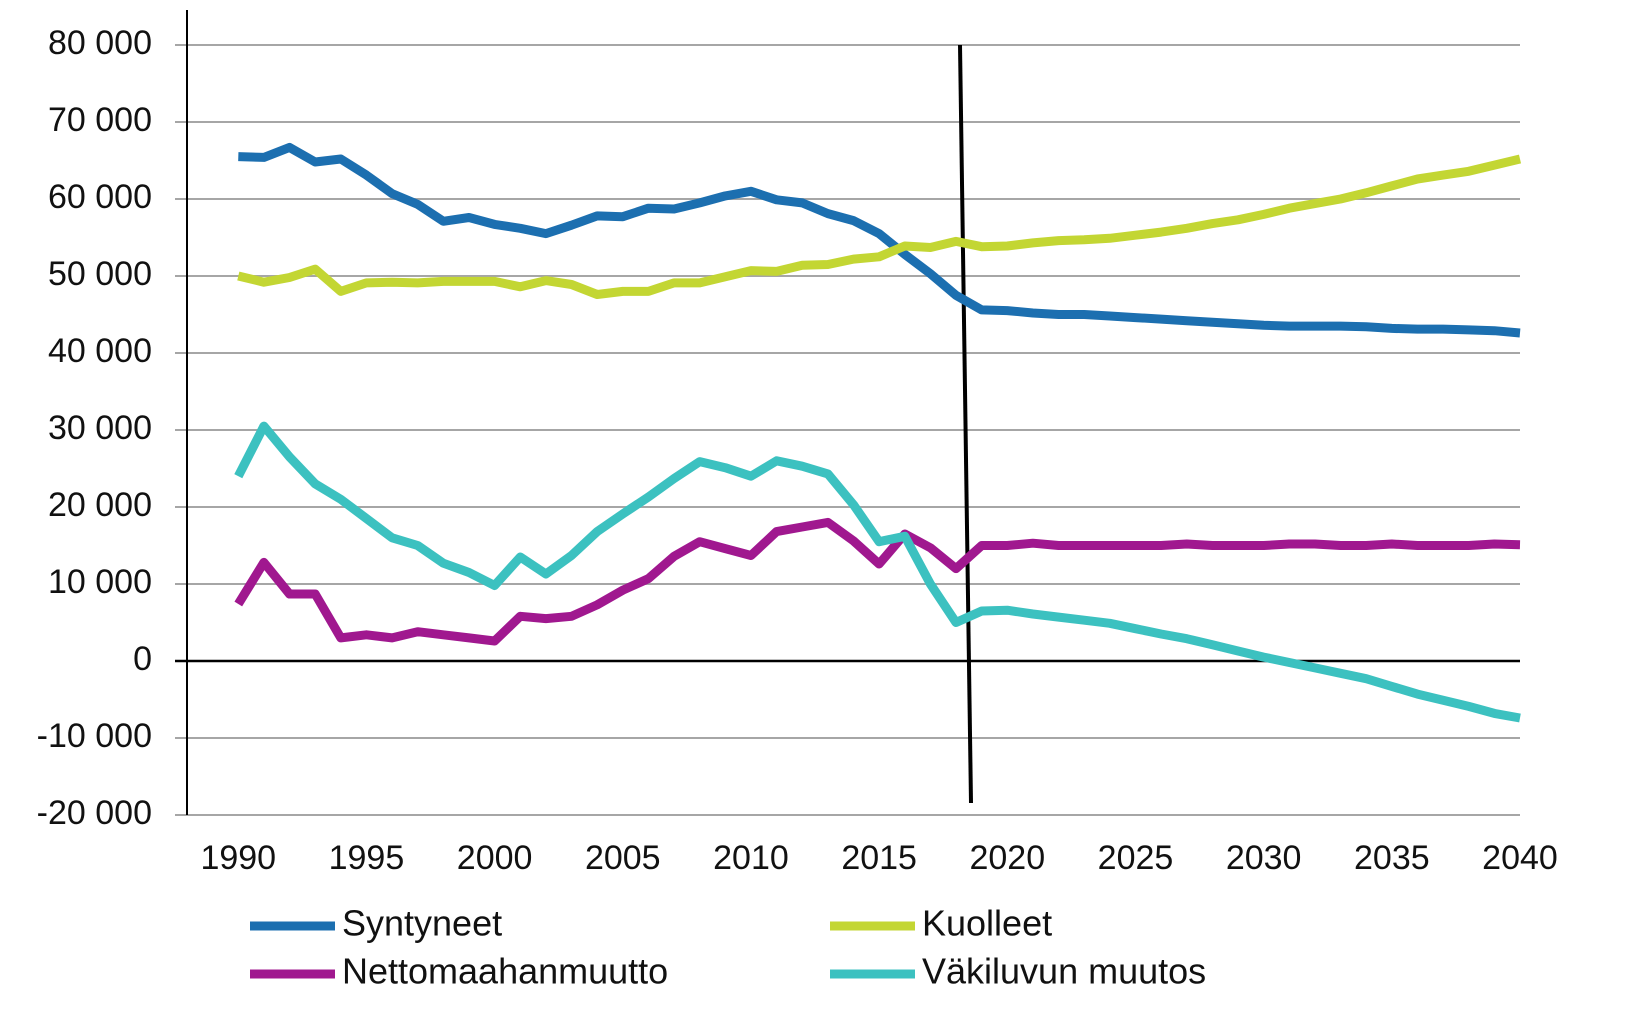  Describe the element at coordinates (1264, 858) in the screenshot. I see `x-tick-label: 2030` at that location.